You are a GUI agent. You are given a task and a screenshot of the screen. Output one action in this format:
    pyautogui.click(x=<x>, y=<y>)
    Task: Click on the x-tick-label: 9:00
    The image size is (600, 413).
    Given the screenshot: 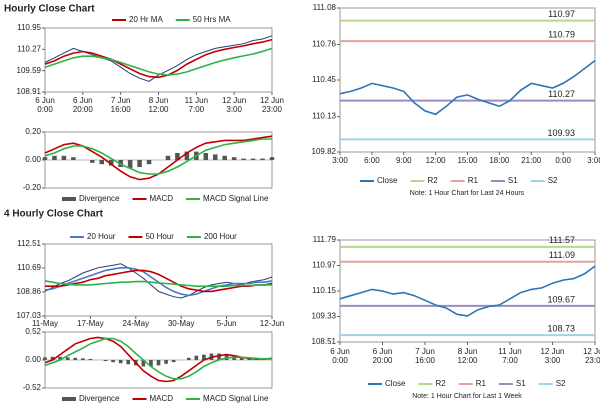 What is the action you would take?
    pyautogui.click(x=404, y=160)
    